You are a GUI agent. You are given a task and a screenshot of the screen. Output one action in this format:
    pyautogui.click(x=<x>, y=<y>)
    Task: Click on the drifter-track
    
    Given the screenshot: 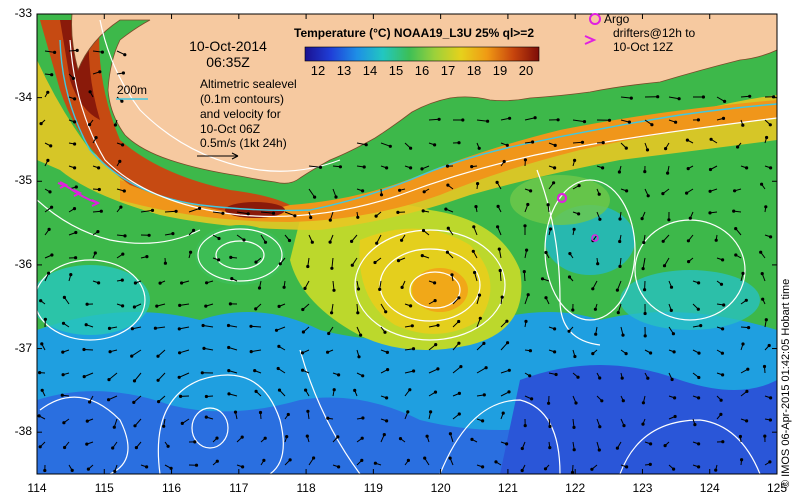 What is the action you would take?
    pyautogui.click(x=79, y=194)
    